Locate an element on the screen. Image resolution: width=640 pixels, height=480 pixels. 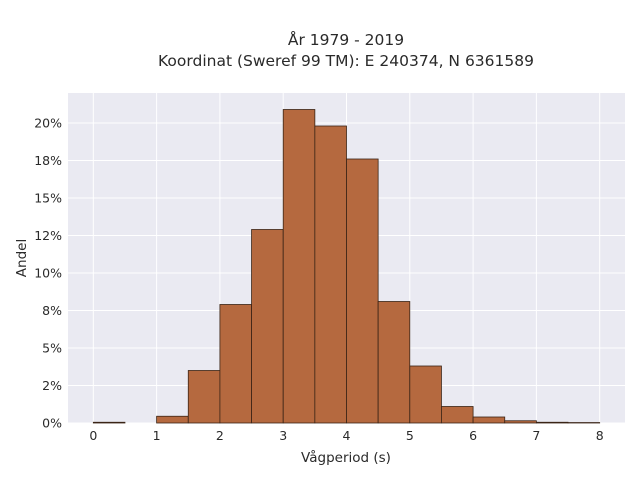
y-tick-label: 2% is located at coordinates (52, 385).